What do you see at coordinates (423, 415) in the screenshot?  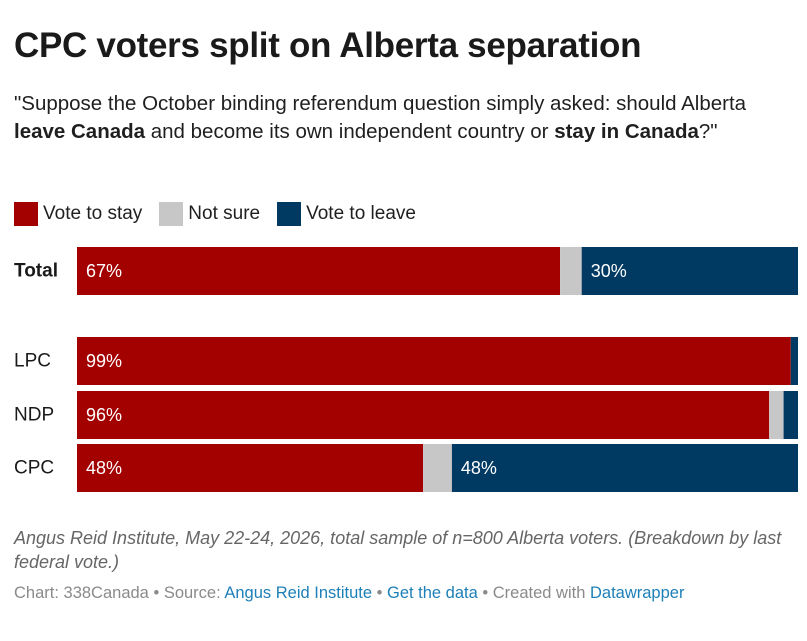 I see `bar-ndp-vote-to-stay` at bounding box center [423, 415].